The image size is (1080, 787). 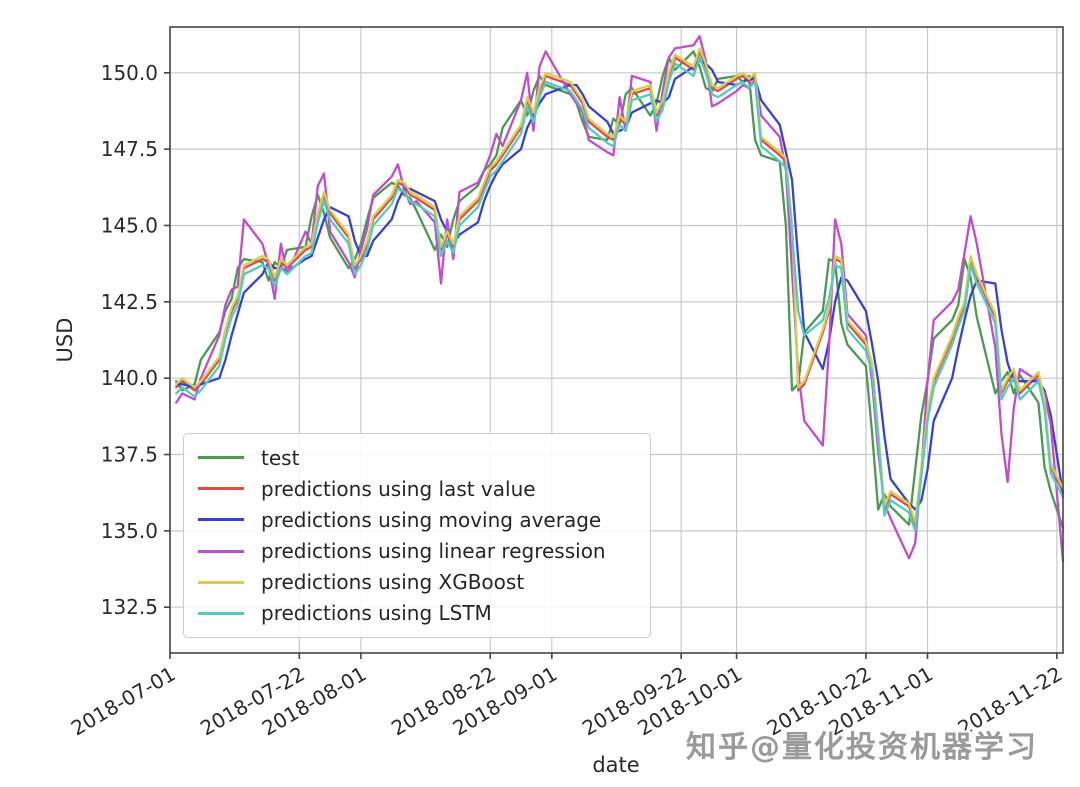 What do you see at coordinates (393, 582) in the screenshot?
I see `legend-label: predictions using XGBoost` at bounding box center [393, 582].